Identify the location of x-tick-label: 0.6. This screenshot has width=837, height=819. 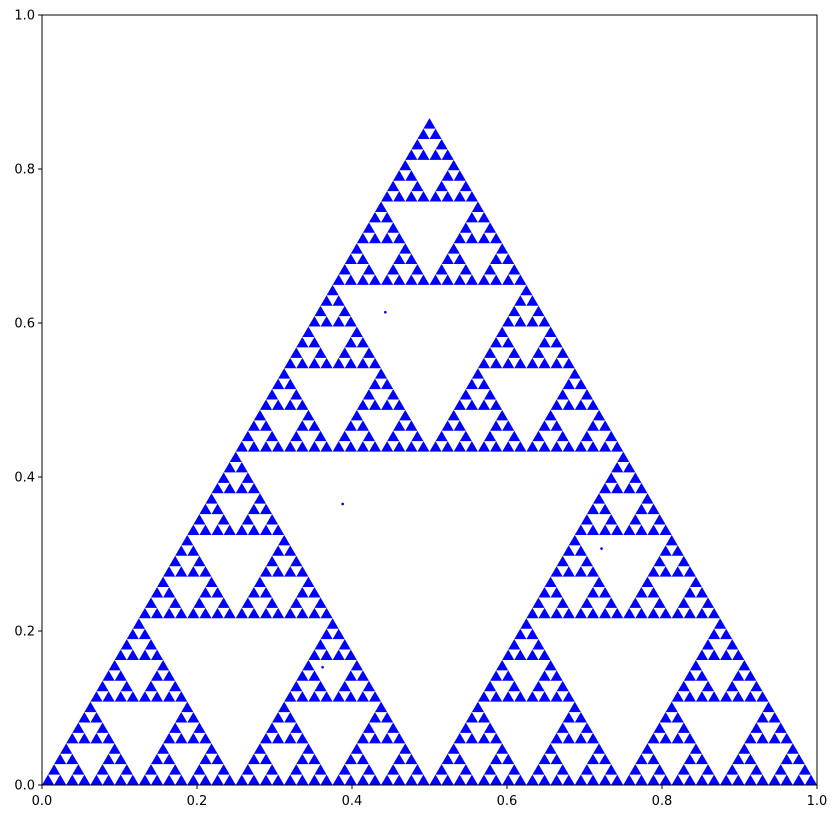
(507, 801).